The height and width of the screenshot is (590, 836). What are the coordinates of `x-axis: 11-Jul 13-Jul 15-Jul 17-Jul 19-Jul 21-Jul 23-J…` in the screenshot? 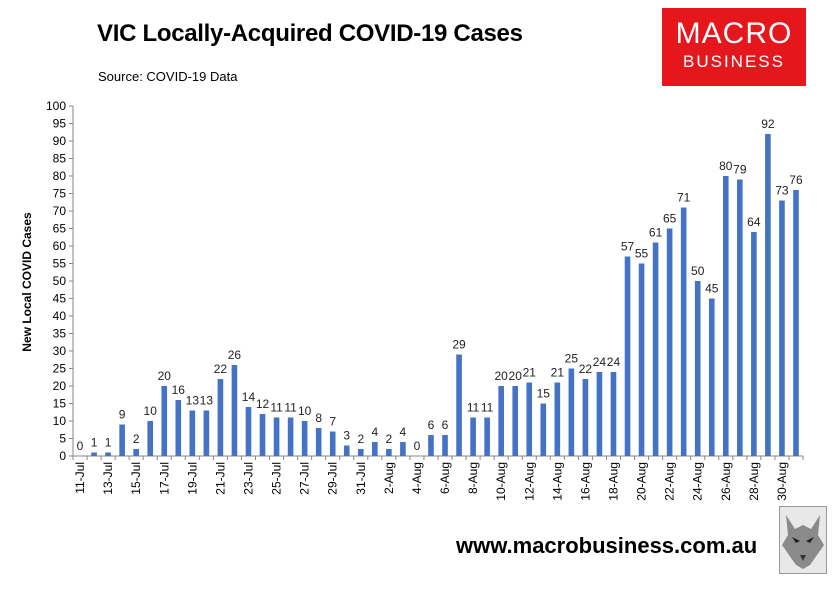 It's located at (438, 478).